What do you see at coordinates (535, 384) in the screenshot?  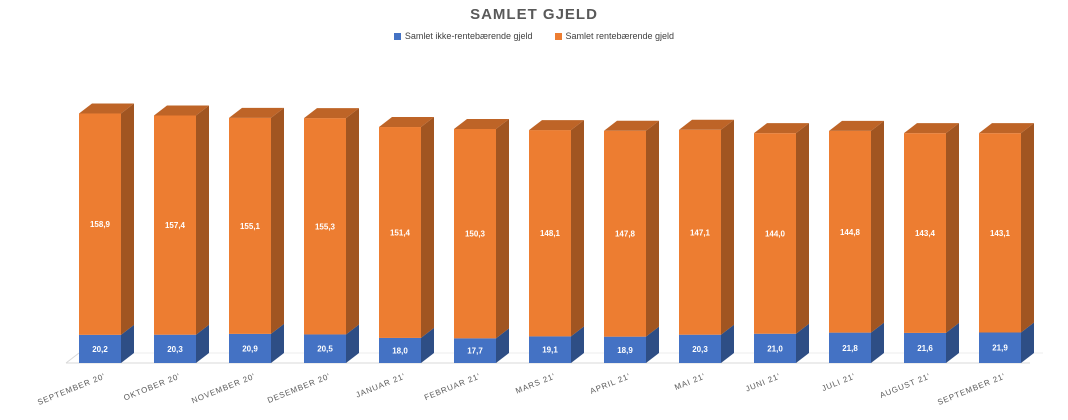 I see `x-tick-label: MARS 21'` at bounding box center [535, 384].